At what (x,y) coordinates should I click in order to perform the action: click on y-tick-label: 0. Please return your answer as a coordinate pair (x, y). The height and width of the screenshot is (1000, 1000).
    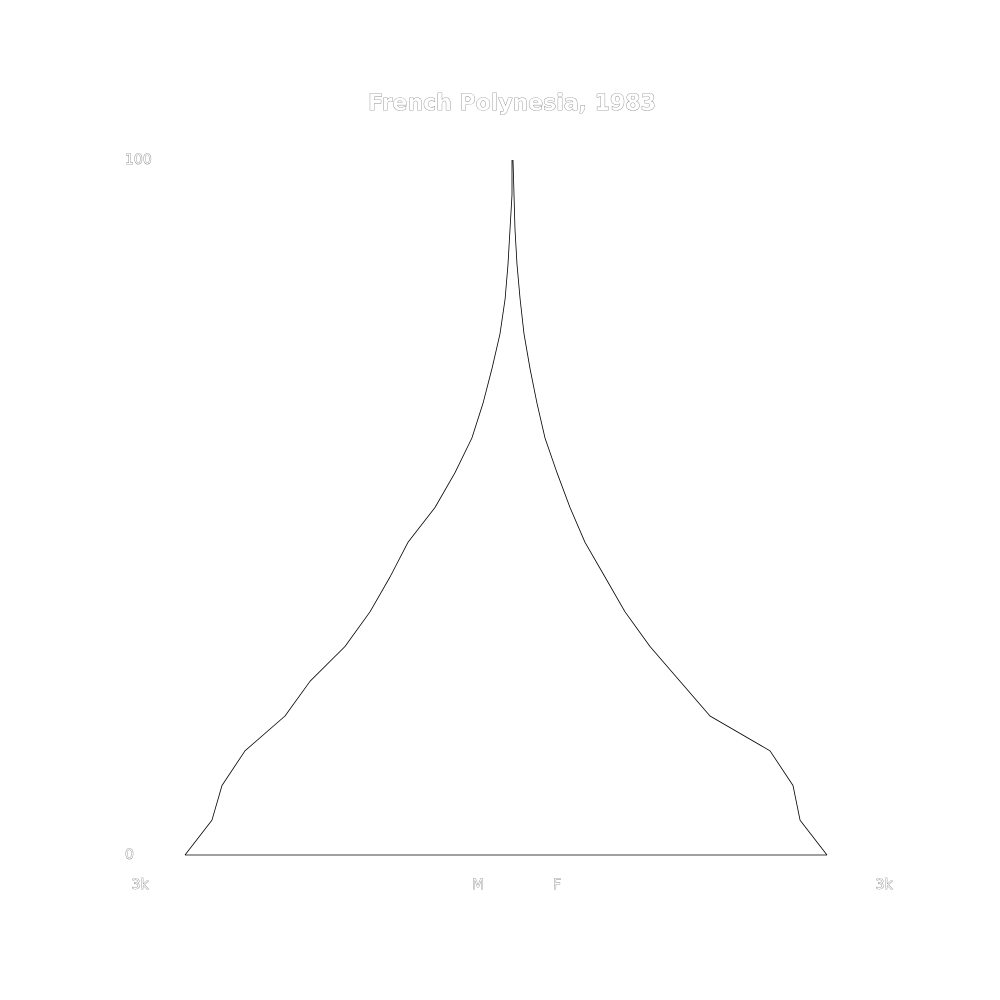
    Looking at the image, I should click on (129, 855).